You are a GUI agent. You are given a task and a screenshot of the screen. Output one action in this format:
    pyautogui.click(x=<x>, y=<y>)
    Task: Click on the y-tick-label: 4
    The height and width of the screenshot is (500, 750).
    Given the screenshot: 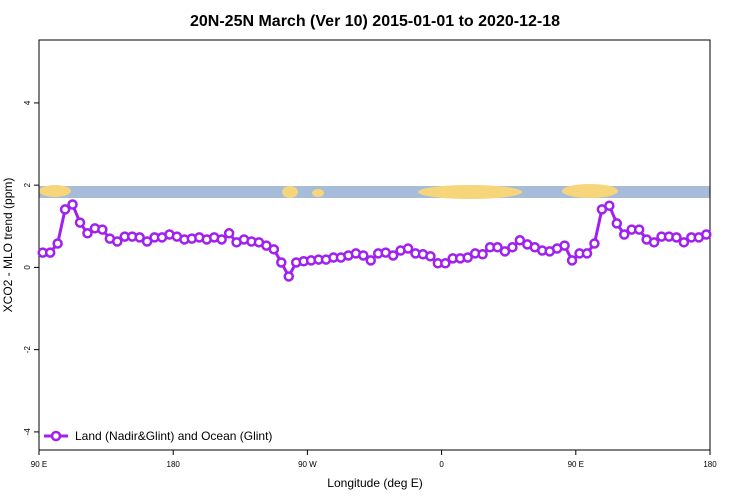 What is the action you would take?
    pyautogui.click(x=27, y=102)
    